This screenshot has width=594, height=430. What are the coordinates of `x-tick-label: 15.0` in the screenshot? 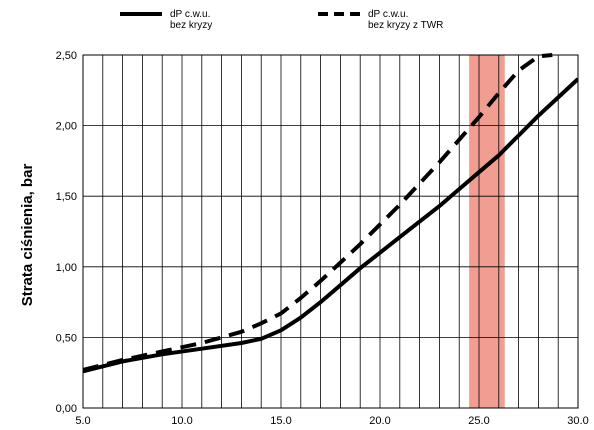 It's located at (280, 421).